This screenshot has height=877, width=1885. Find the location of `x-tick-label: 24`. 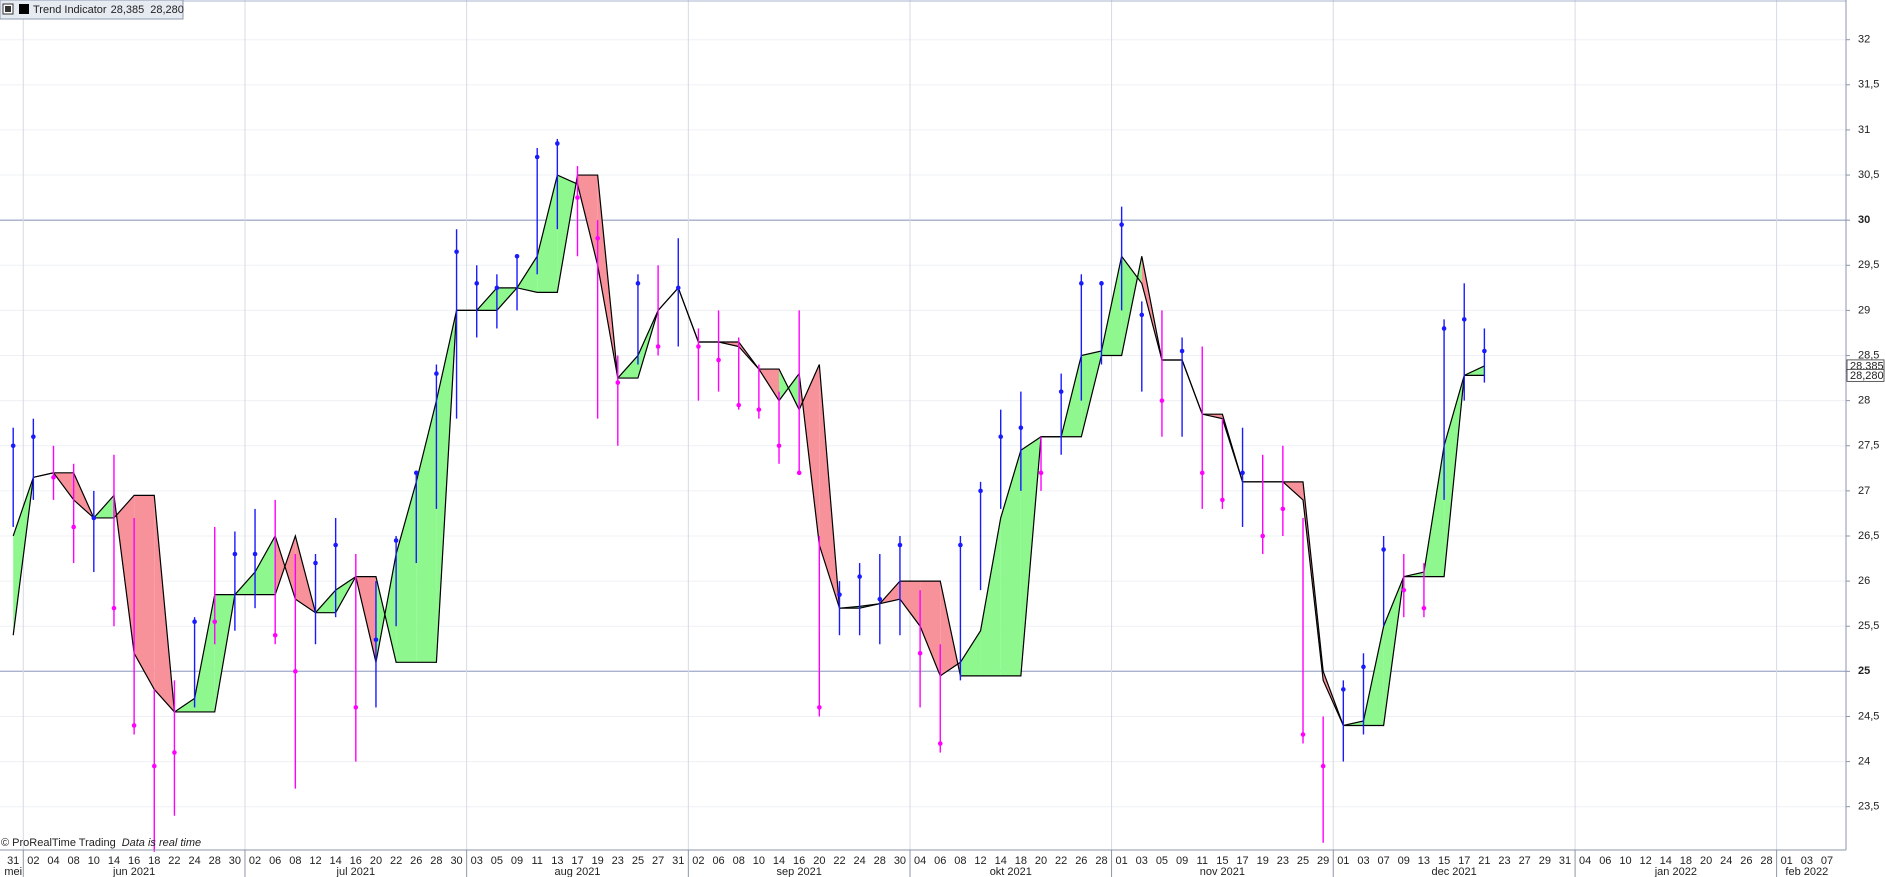

x-tick-label: 24 is located at coordinates (1726, 861).